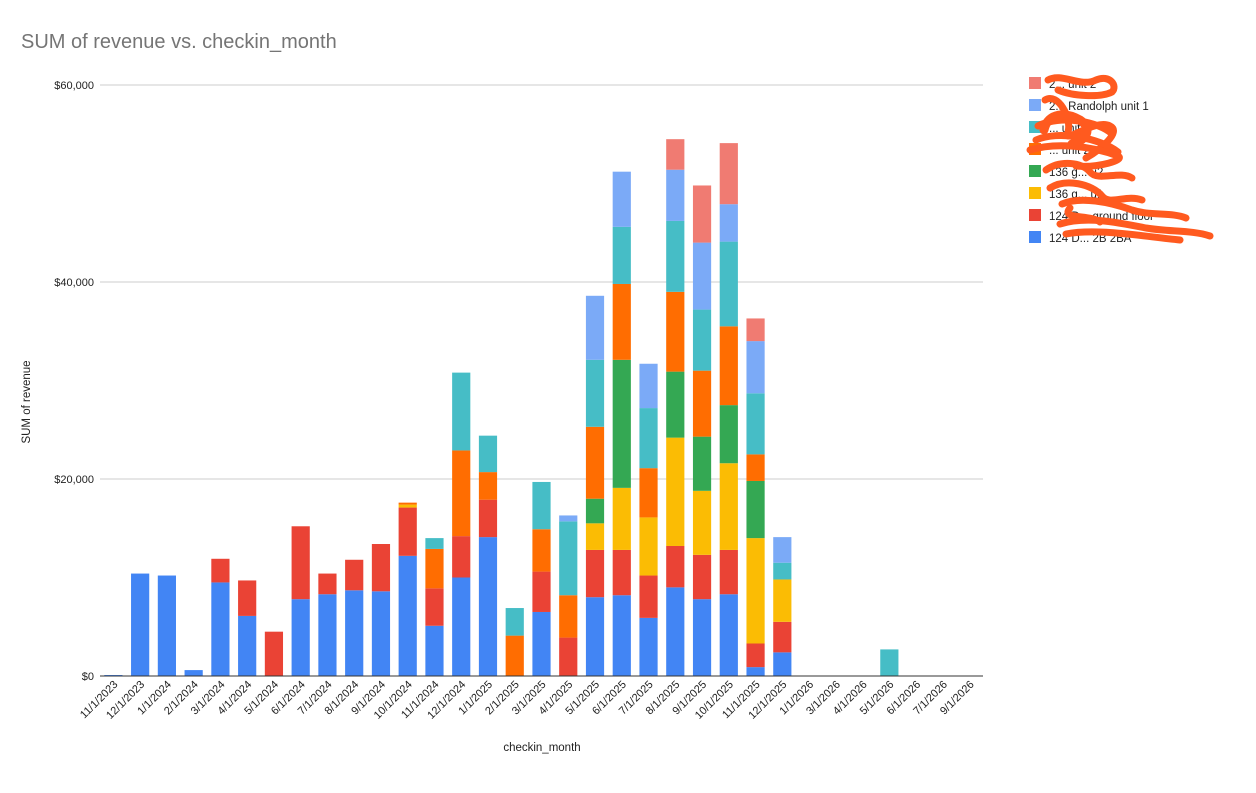 Image resolution: width=1256 pixels, height=793 pixels. I want to click on legend-label: 2... Randolph unit 1, so click(1099, 107).